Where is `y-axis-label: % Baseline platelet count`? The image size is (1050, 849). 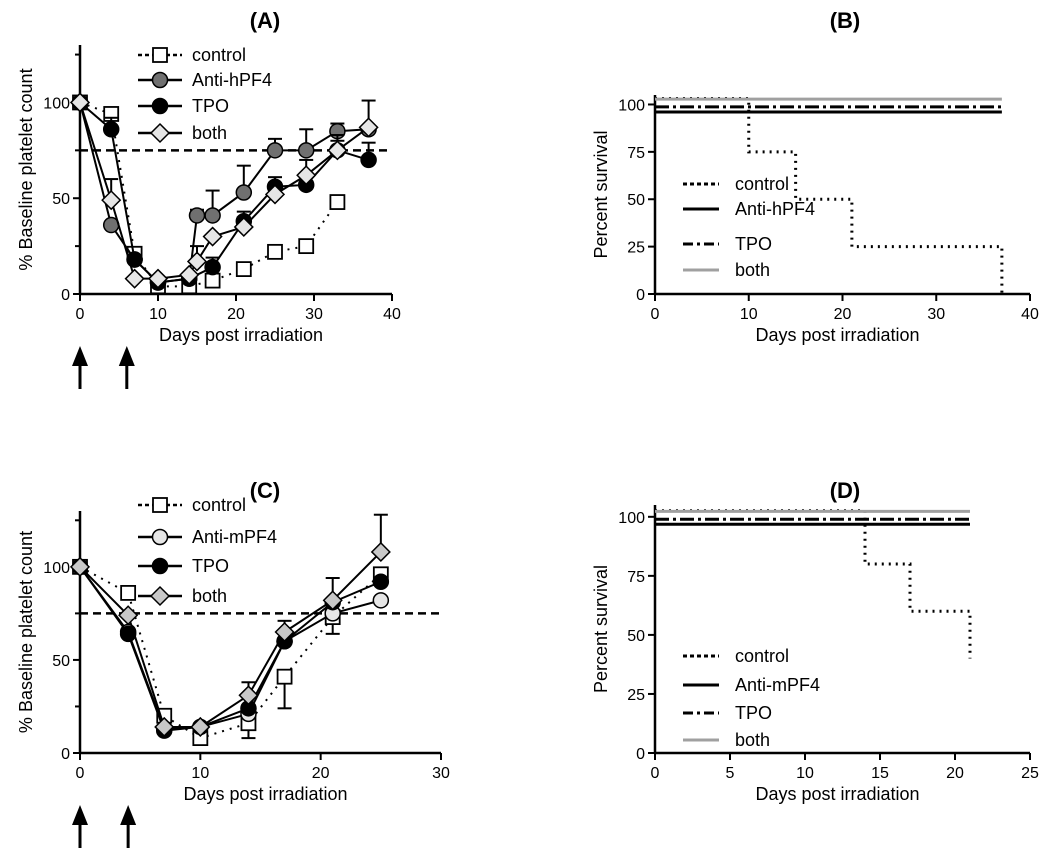
y-axis-label: % Baseline platelet count is located at coordinates (26, 632).